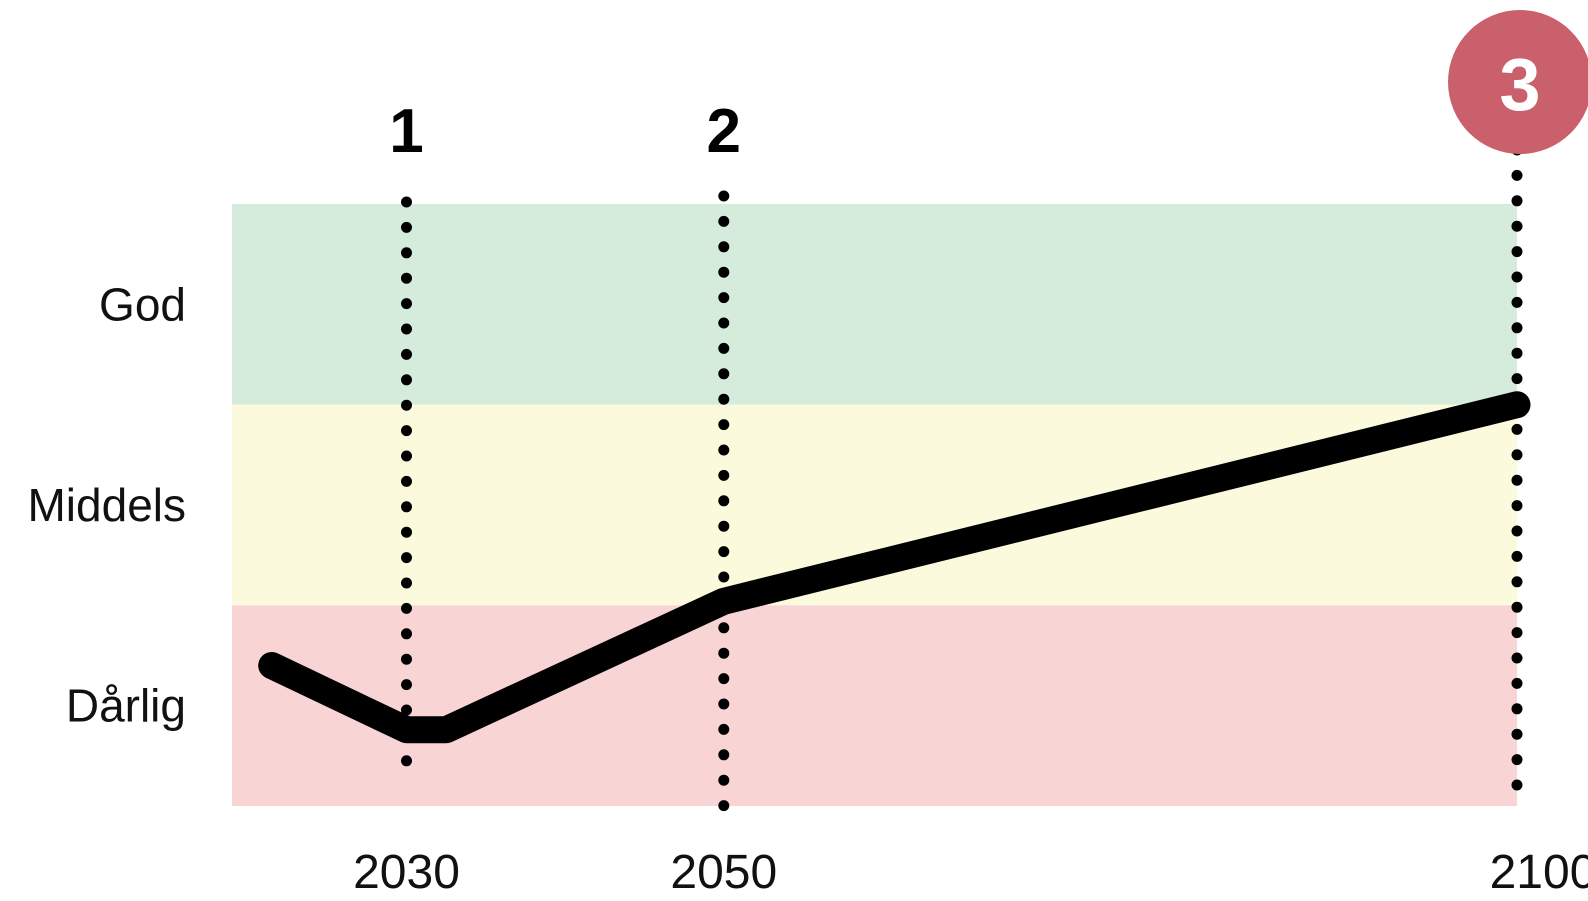  I want to click on x-tick-label: 2050, so click(723, 872).